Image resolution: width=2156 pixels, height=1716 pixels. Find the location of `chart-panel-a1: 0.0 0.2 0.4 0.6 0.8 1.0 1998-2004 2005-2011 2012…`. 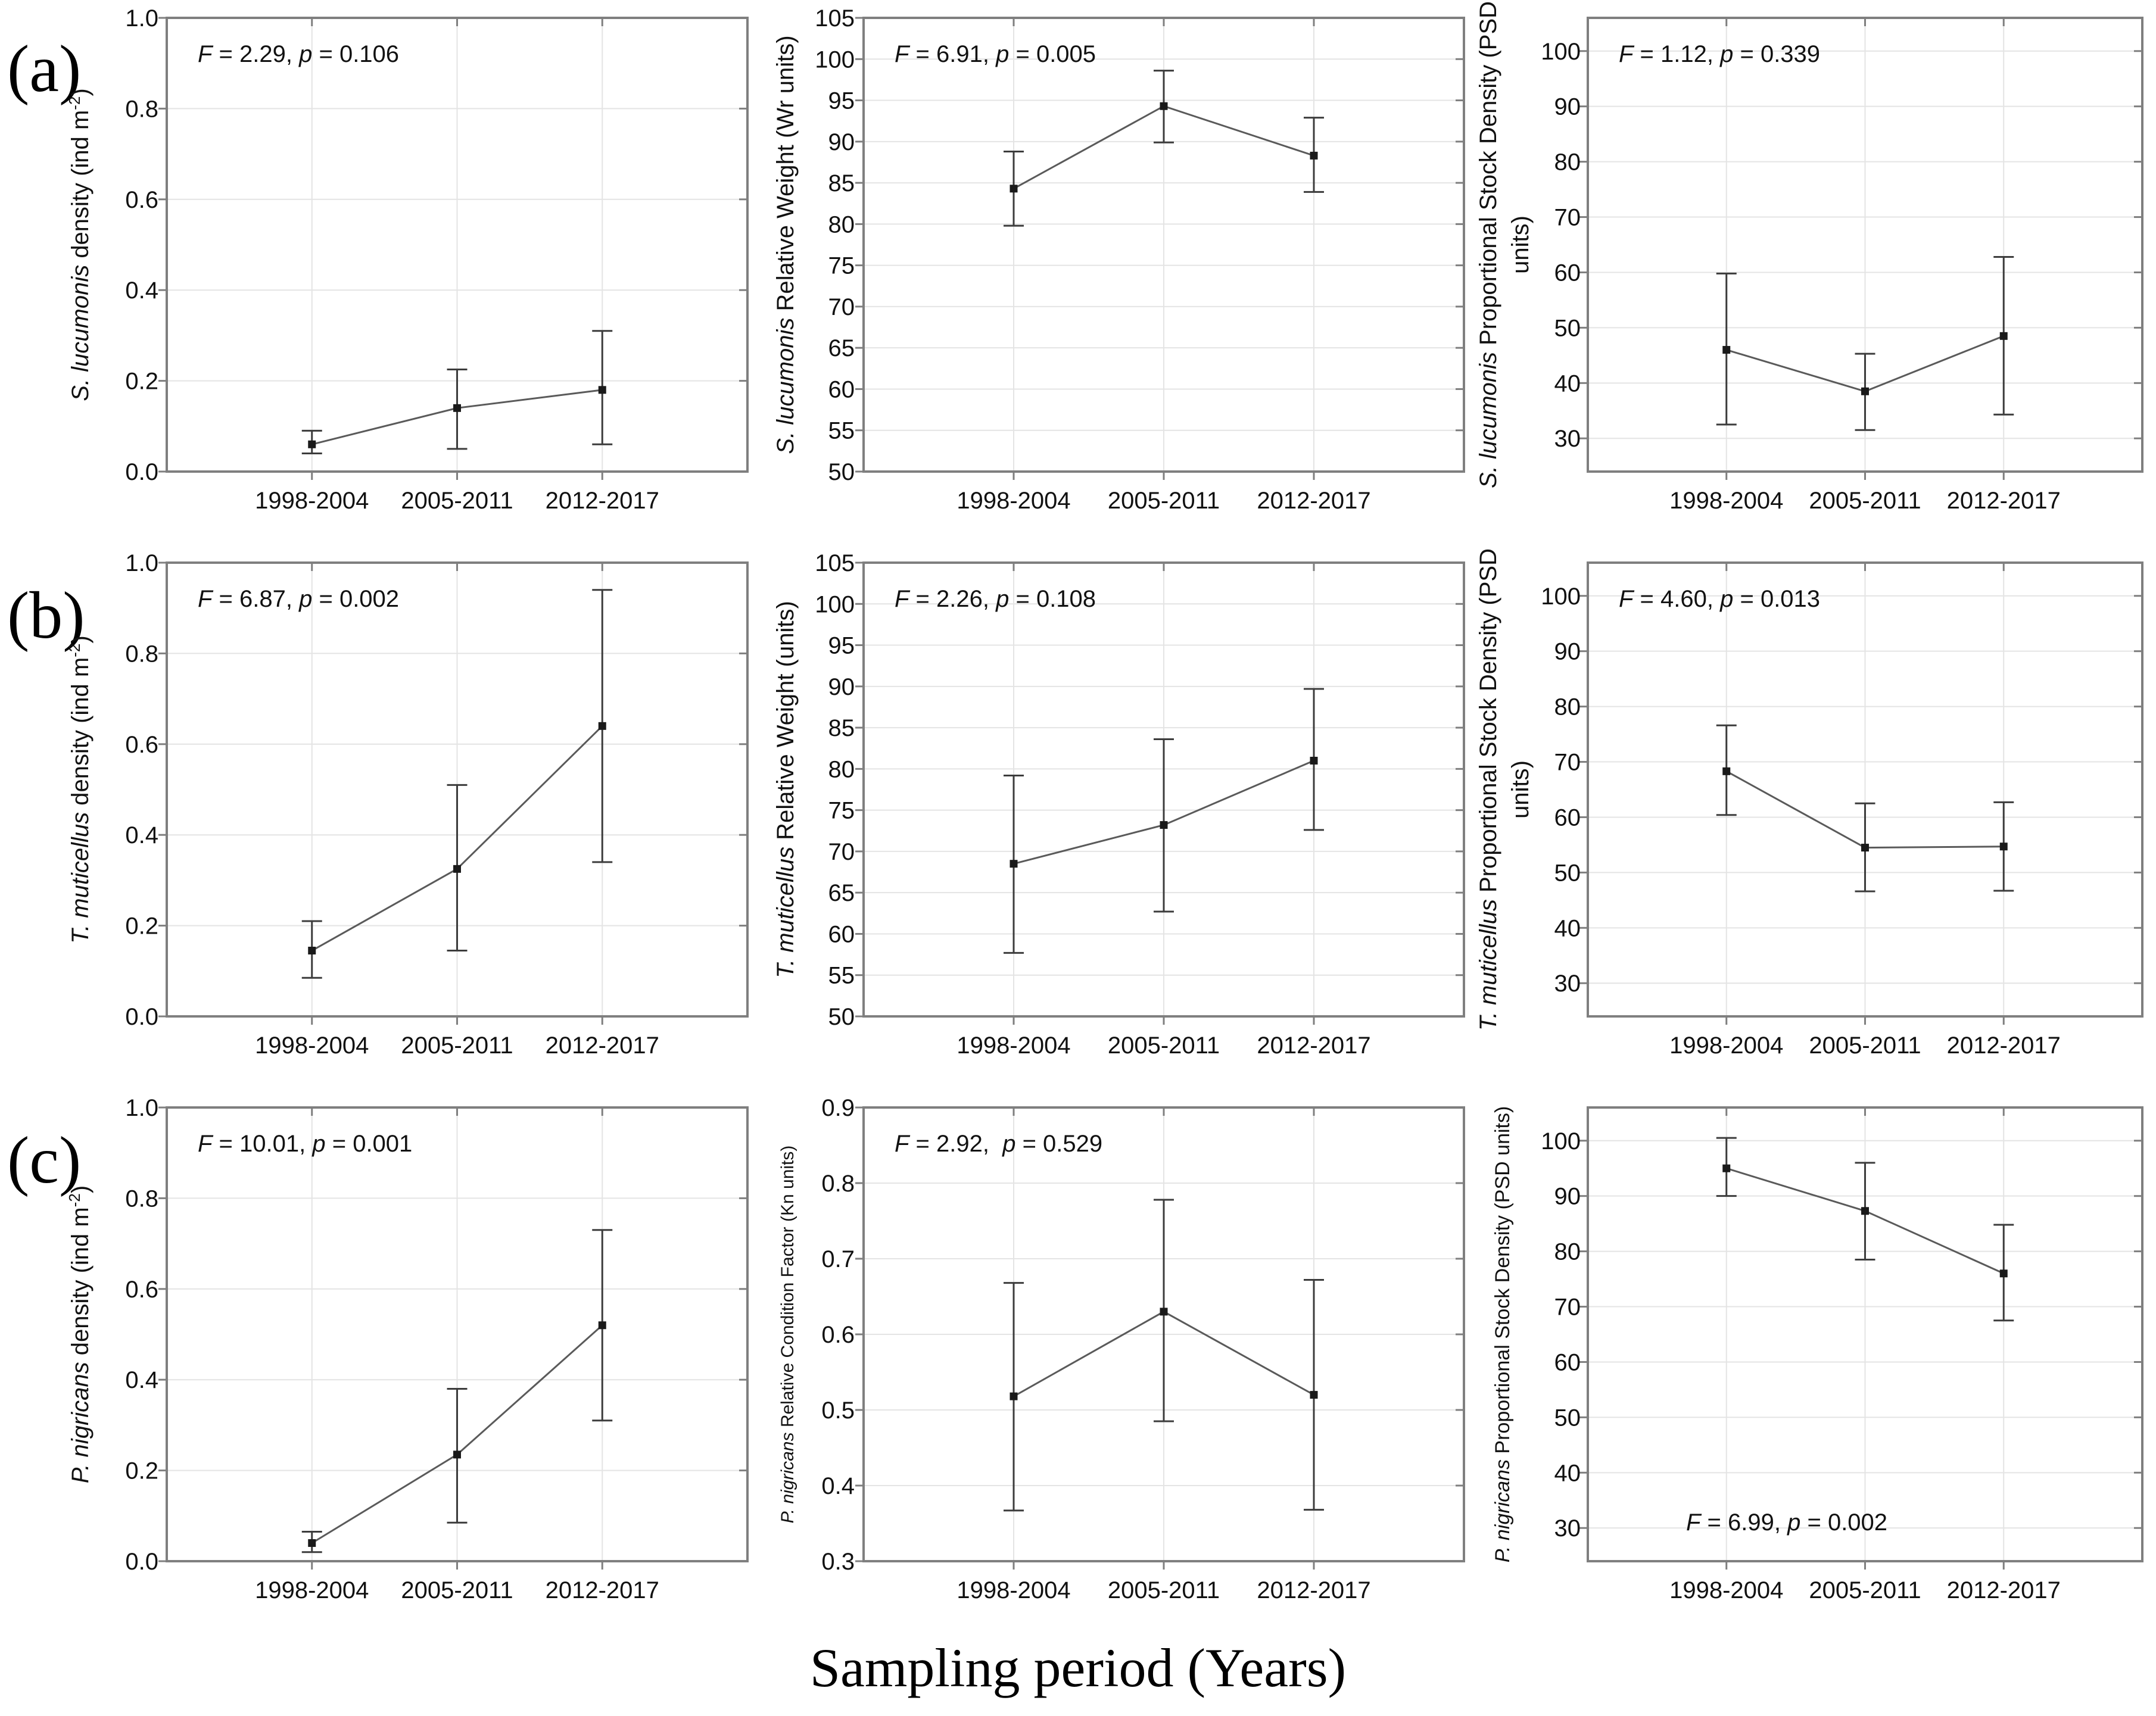

chart-panel-a1: 0.0 0.2 0.4 0.6 0.8 1.0 1998-2004 2005-2011 2012… is located at coordinates (378, 269).